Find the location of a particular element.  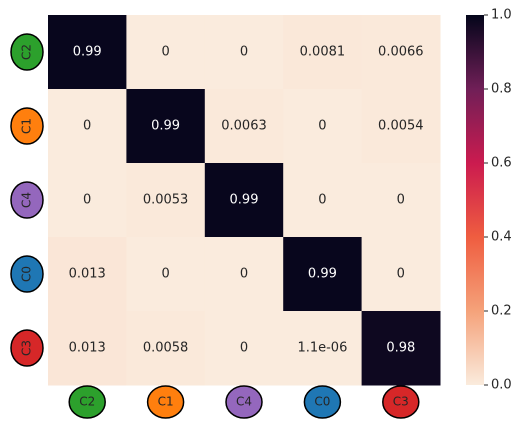

x-tick-label: C3 is located at coordinates (401, 402).